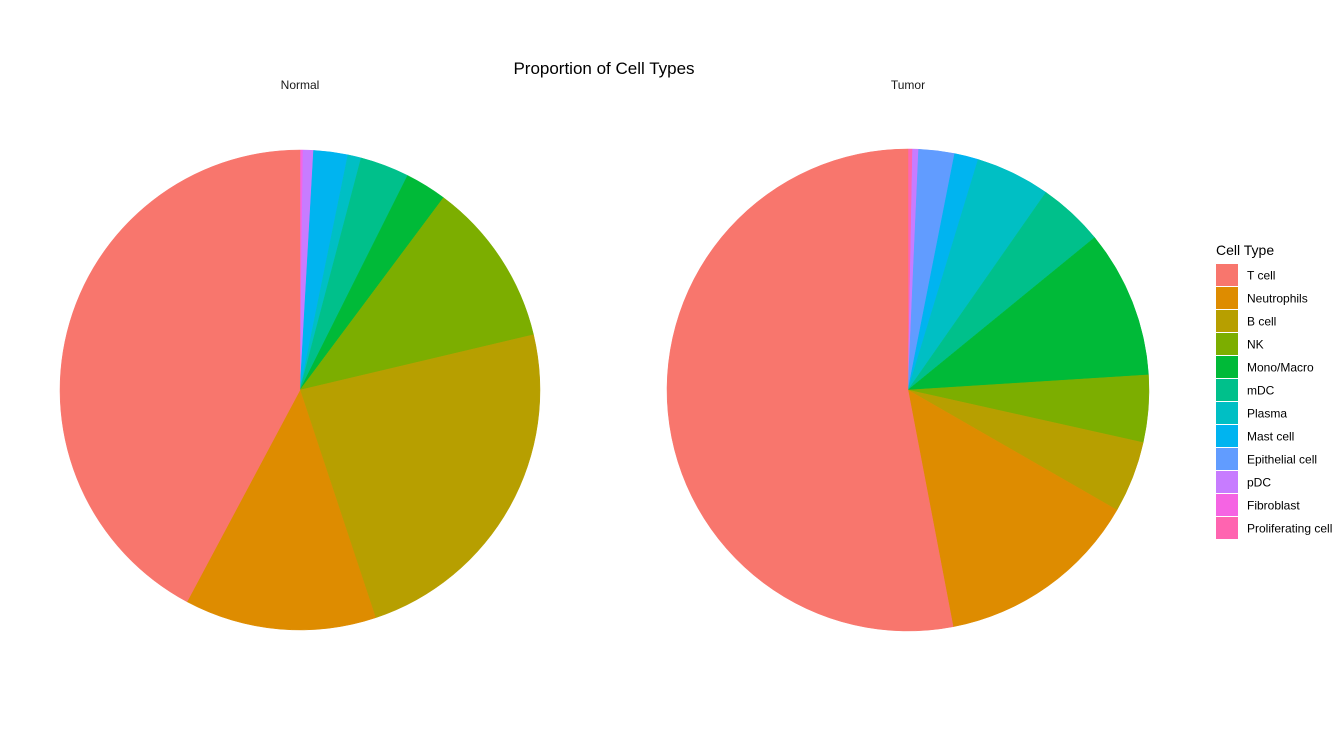 The image size is (1335, 743). I want to click on legend-key-proliferating-cell, so click(1227, 528).